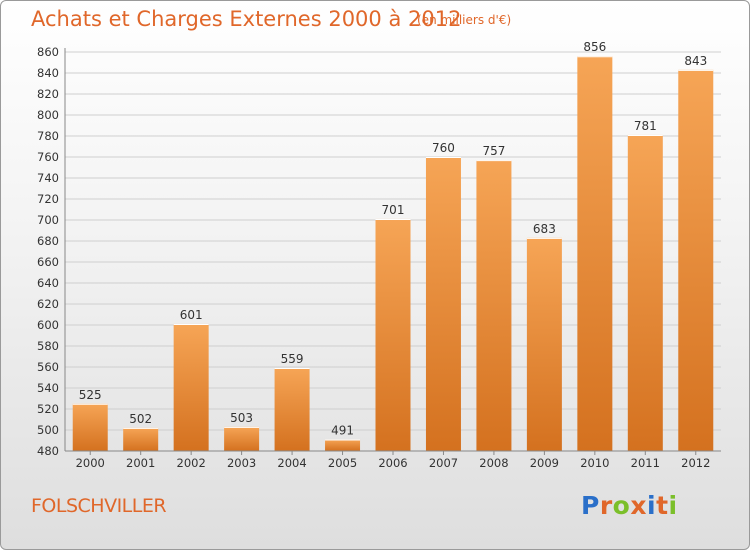 This screenshot has width=750, height=550. What do you see at coordinates (90, 395) in the screenshot?
I see `value-label-2000: 525` at bounding box center [90, 395].